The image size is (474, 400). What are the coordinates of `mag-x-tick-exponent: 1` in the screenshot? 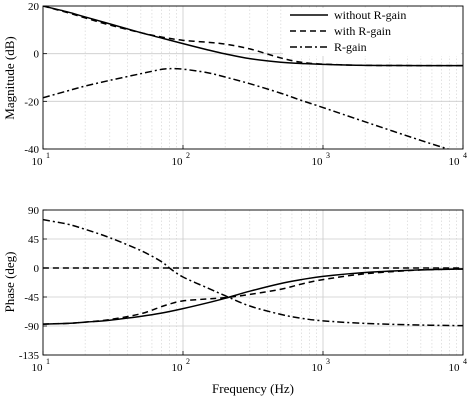 It's located at (48, 155).